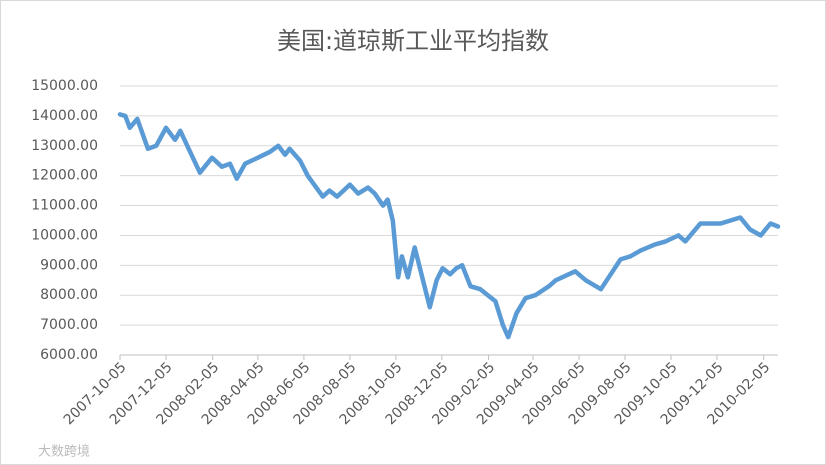 This screenshot has width=826, height=465. Describe the element at coordinates (64, 176) in the screenshot. I see `y-tick-label: 12000.00` at that location.